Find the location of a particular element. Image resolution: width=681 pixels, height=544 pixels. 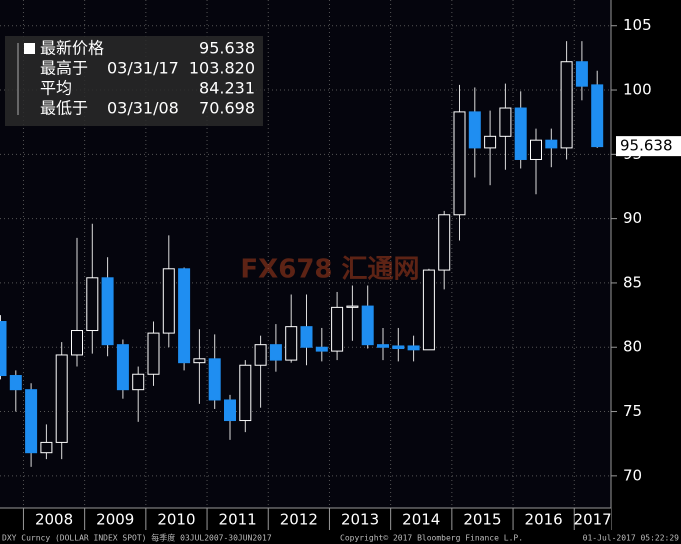

legend-value: 103.820 is located at coordinates (222, 68).